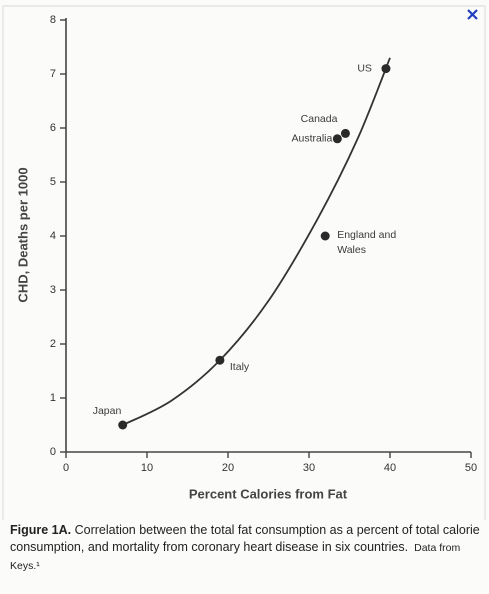 The image size is (489, 594). I want to click on x-axis-title: Percent Calories from Fat, so click(268, 493).